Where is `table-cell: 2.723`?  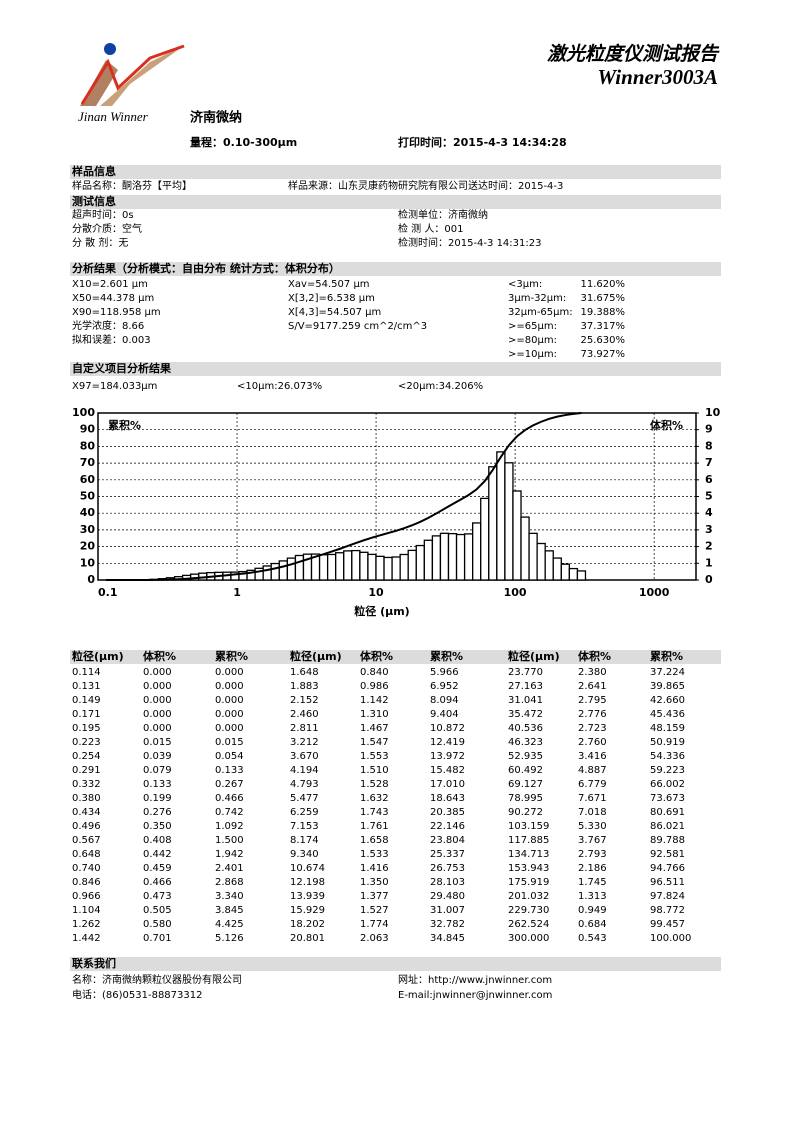
table-cell: 2.723 is located at coordinates (592, 728).